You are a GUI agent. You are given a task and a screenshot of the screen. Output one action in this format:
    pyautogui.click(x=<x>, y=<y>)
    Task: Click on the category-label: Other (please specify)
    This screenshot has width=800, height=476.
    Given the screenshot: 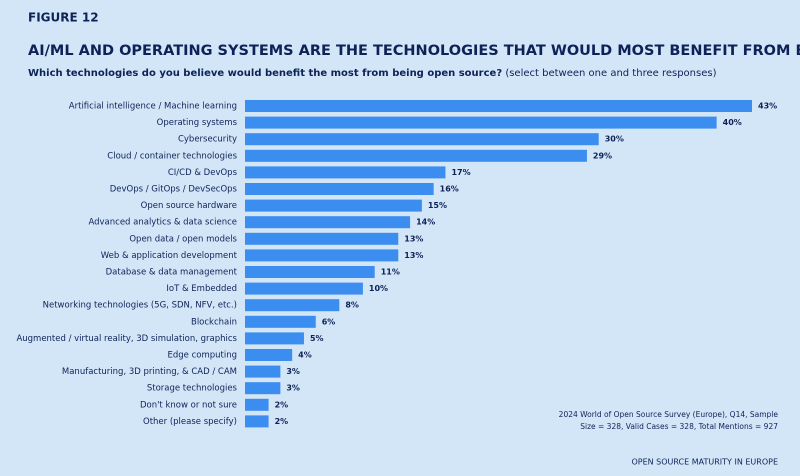 What is the action you would take?
    pyautogui.click(x=190, y=422)
    